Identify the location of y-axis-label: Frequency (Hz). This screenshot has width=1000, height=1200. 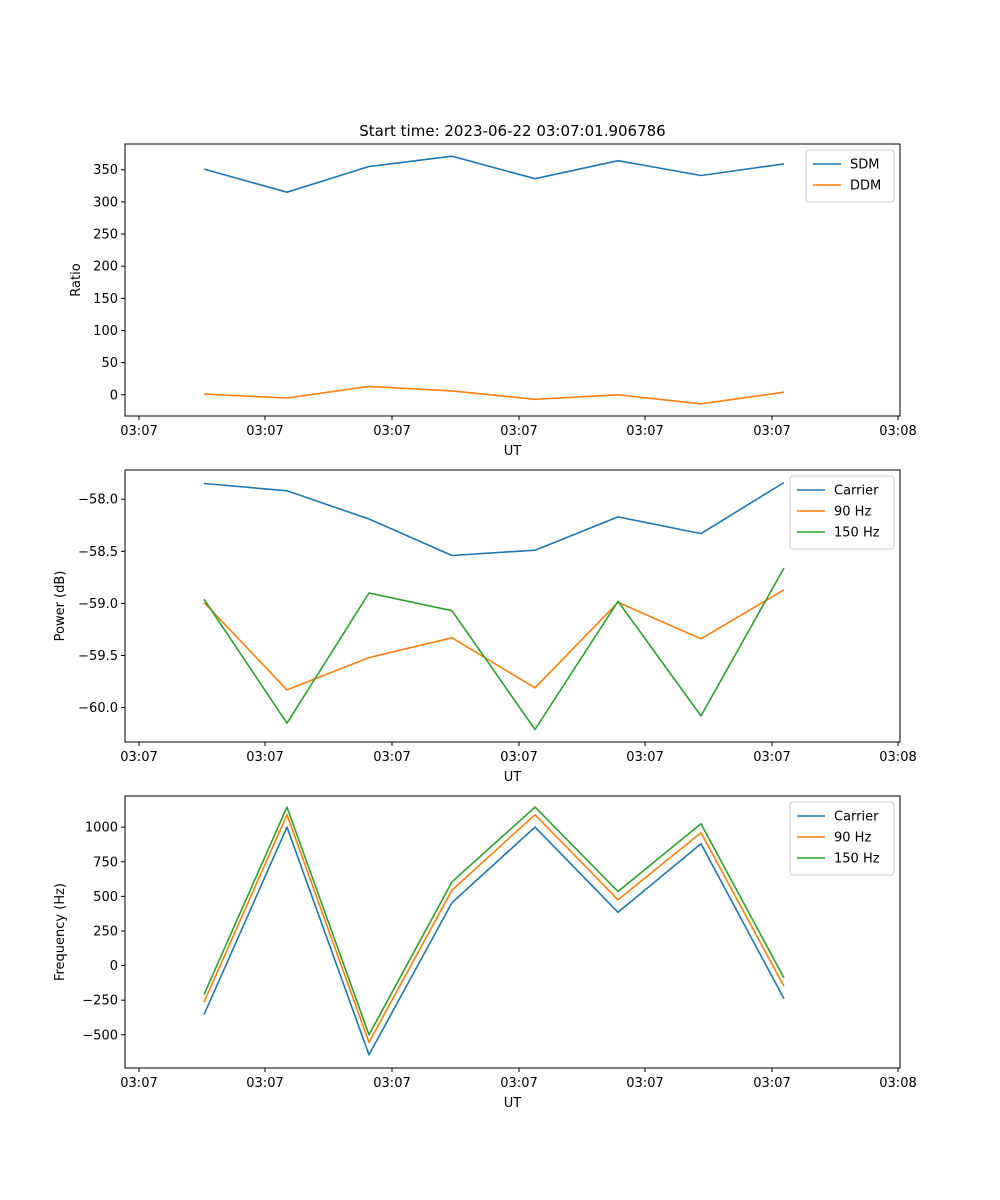
(60, 932).